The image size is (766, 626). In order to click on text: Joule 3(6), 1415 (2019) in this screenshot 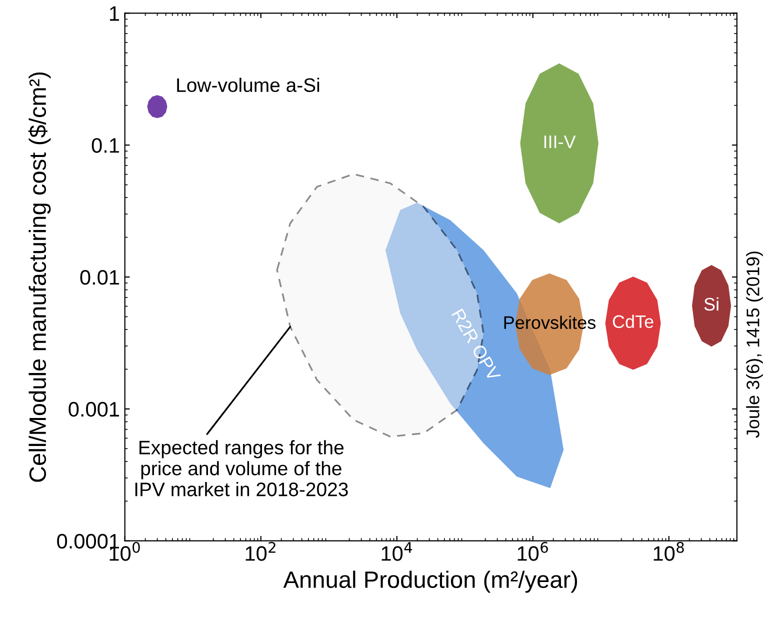, I will do `click(754, 345)`.